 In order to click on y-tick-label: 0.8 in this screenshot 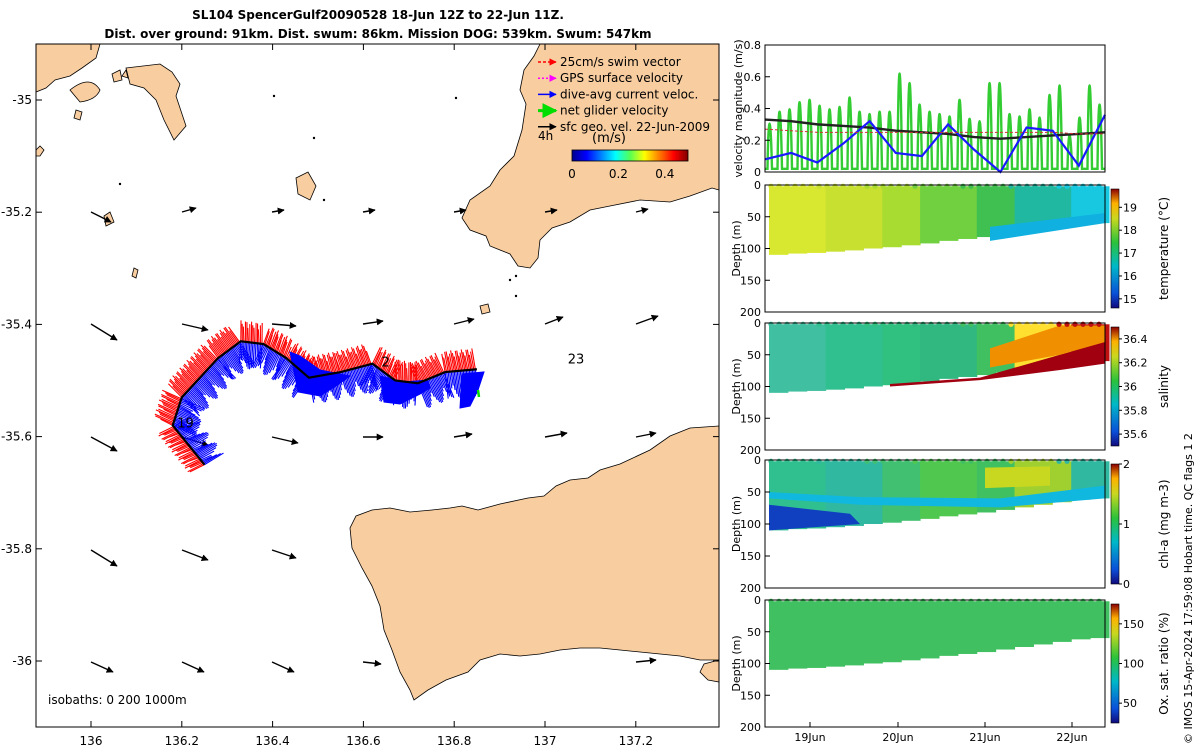, I will do `click(753, 45)`.